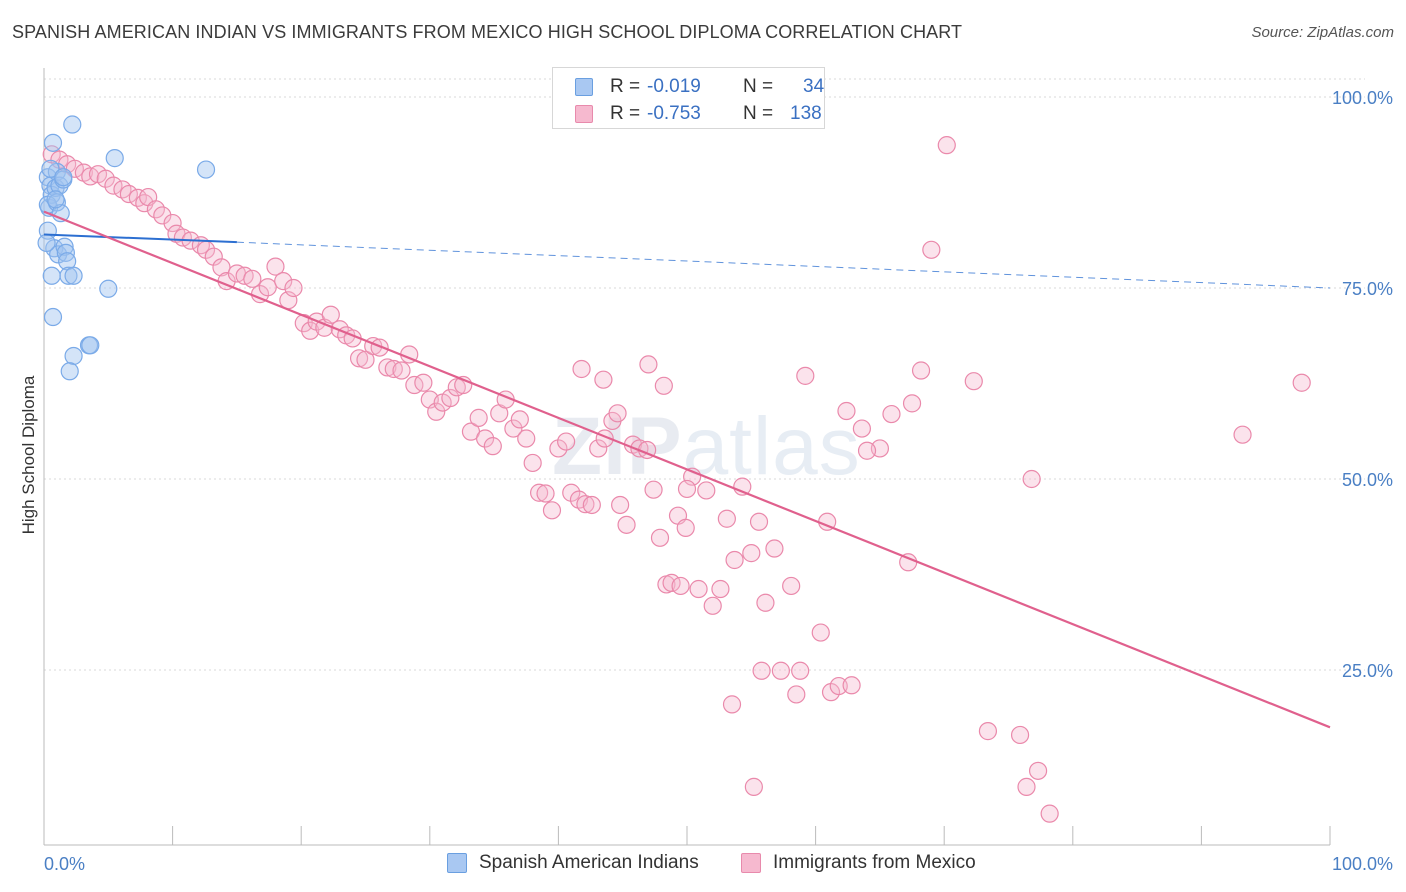 This screenshot has width=1406, height=892. Describe the element at coordinates (457, 863) in the screenshot. I see `bottom-legend-swatch-blue` at that location.